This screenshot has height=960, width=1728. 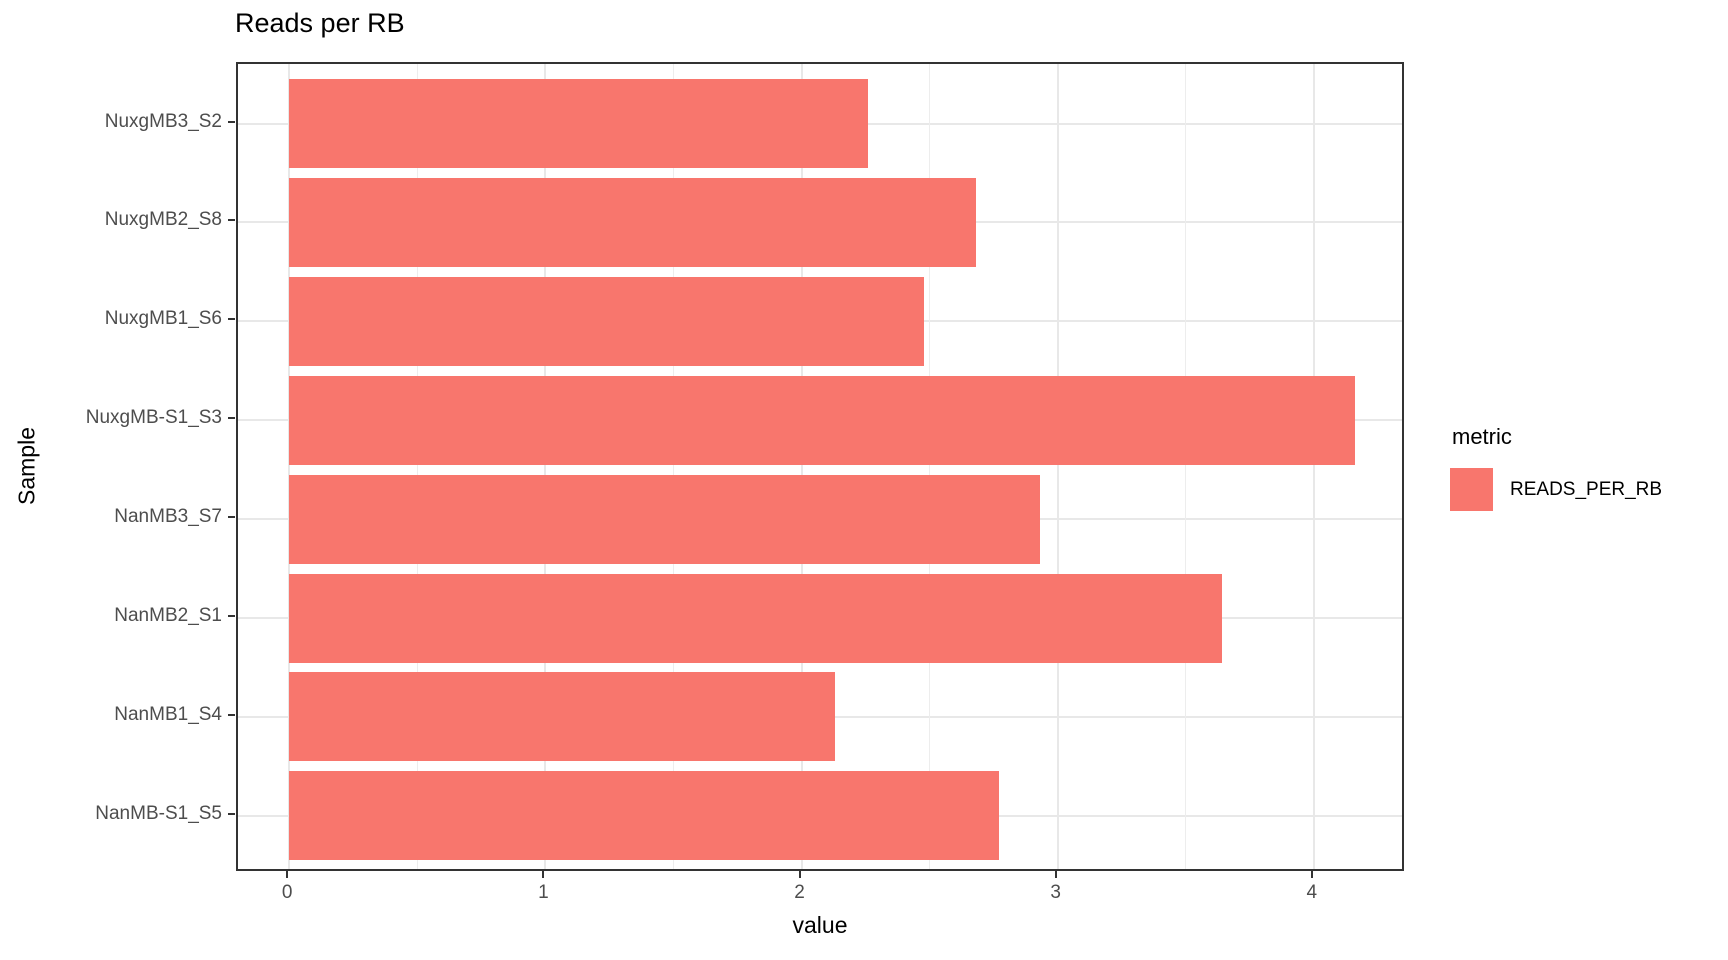 I want to click on x-axis-ticklabel-4: 4, so click(x=1312, y=892).